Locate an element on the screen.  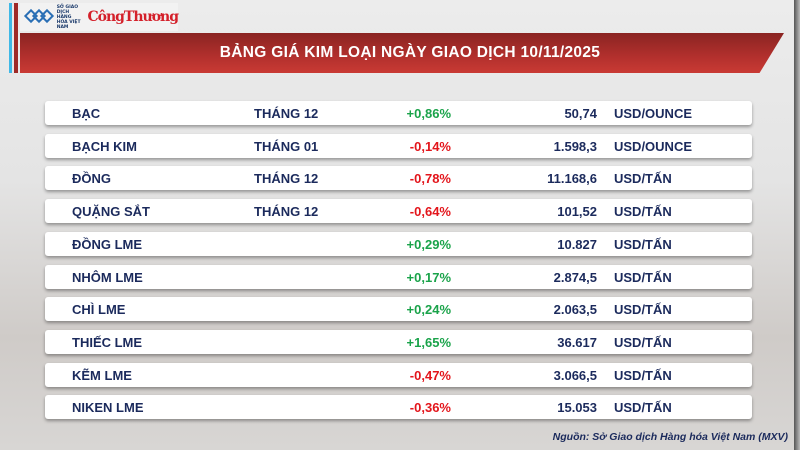
metal-name: NIKEN LME is located at coordinates (108, 408).